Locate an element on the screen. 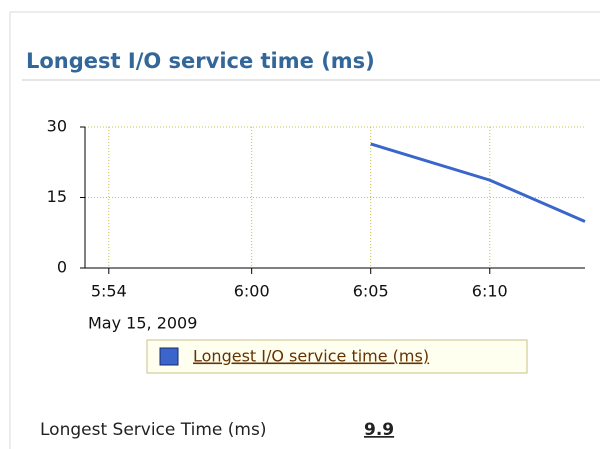 The image size is (600, 449). y-tick-label: 30 is located at coordinates (57, 126).